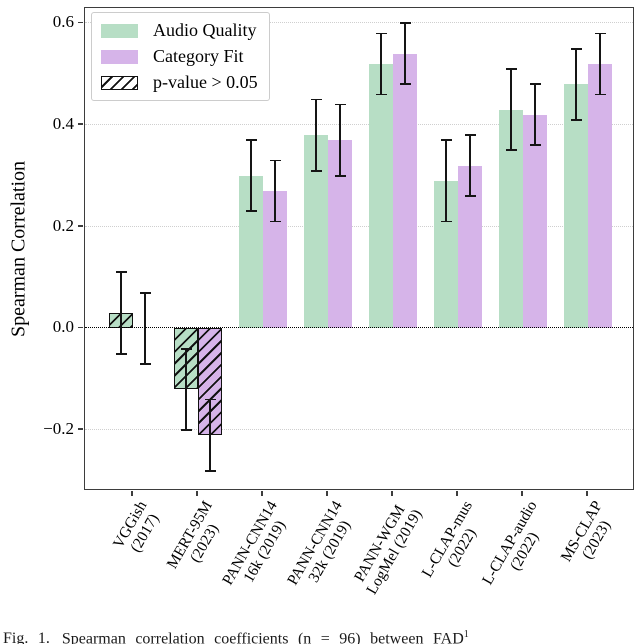 The height and width of the screenshot is (644, 640). What do you see at coordinates (205, 82) in the screenshot?
I see `legend-label: p-value > 0.05` at bounding box center [205, 82].